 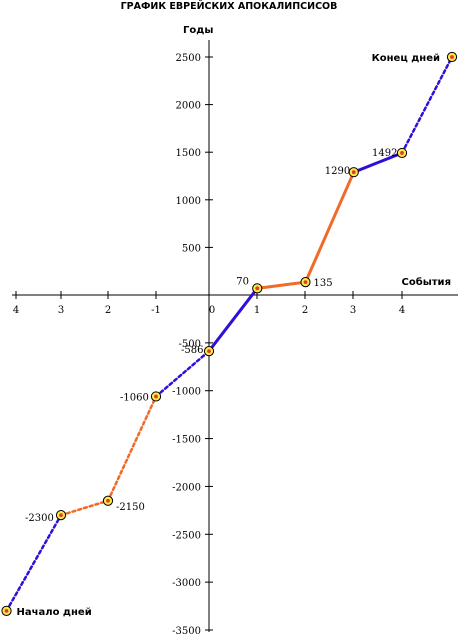 I want to click on data-label: 135, so click(x=323, y=283).